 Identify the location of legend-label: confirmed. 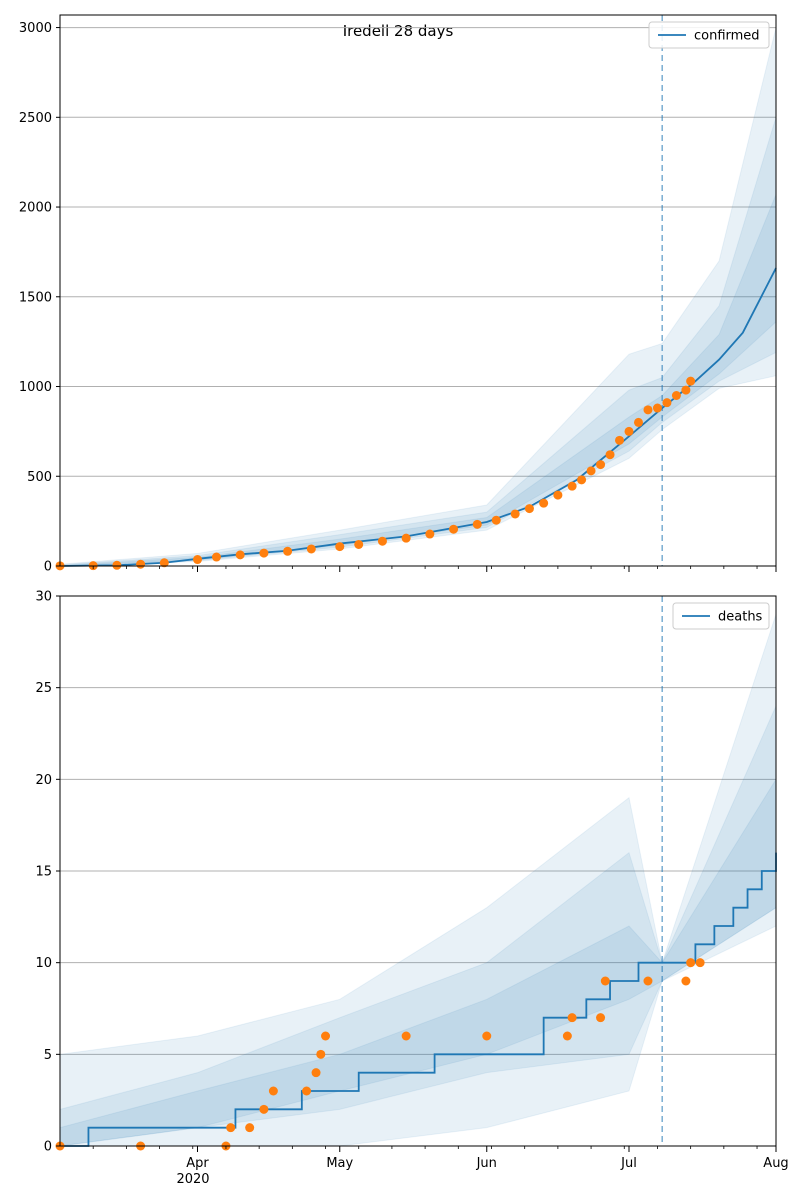
(727, 36).